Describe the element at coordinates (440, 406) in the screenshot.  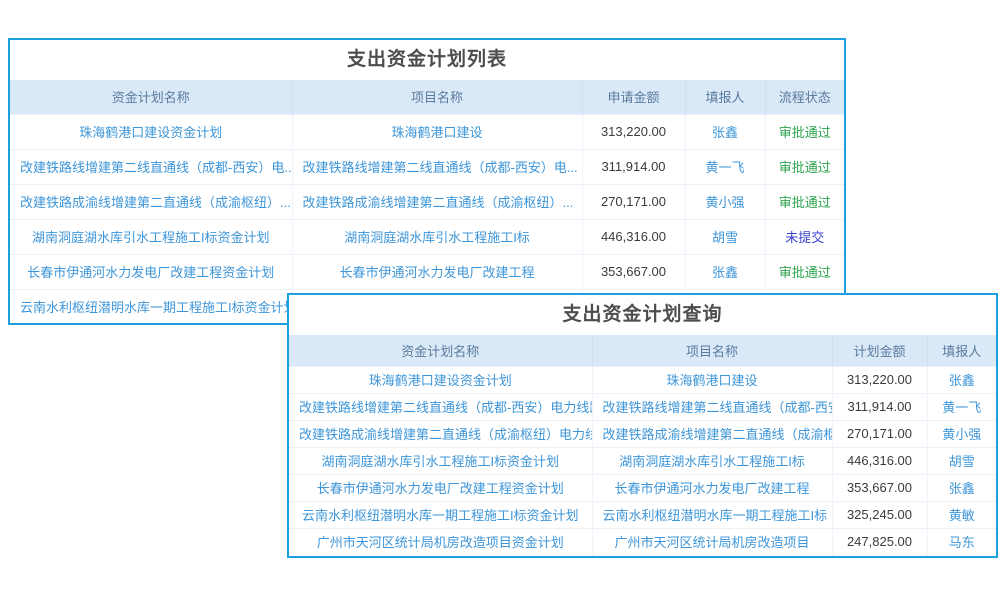
I see `cell-plan-name: 改建铁路线增建第二线直通线（成都-西安）电力线路迁` at that location.